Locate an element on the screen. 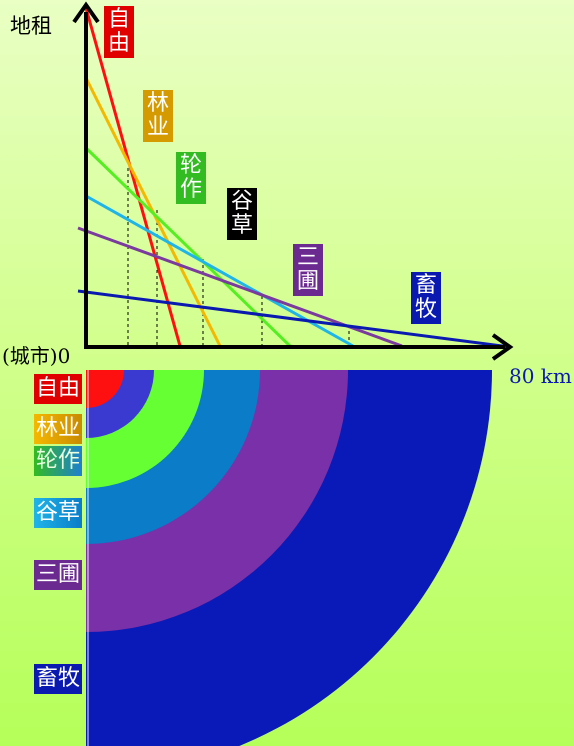  x-axis-end-label: 80 km is located at coordinates (540, 376).